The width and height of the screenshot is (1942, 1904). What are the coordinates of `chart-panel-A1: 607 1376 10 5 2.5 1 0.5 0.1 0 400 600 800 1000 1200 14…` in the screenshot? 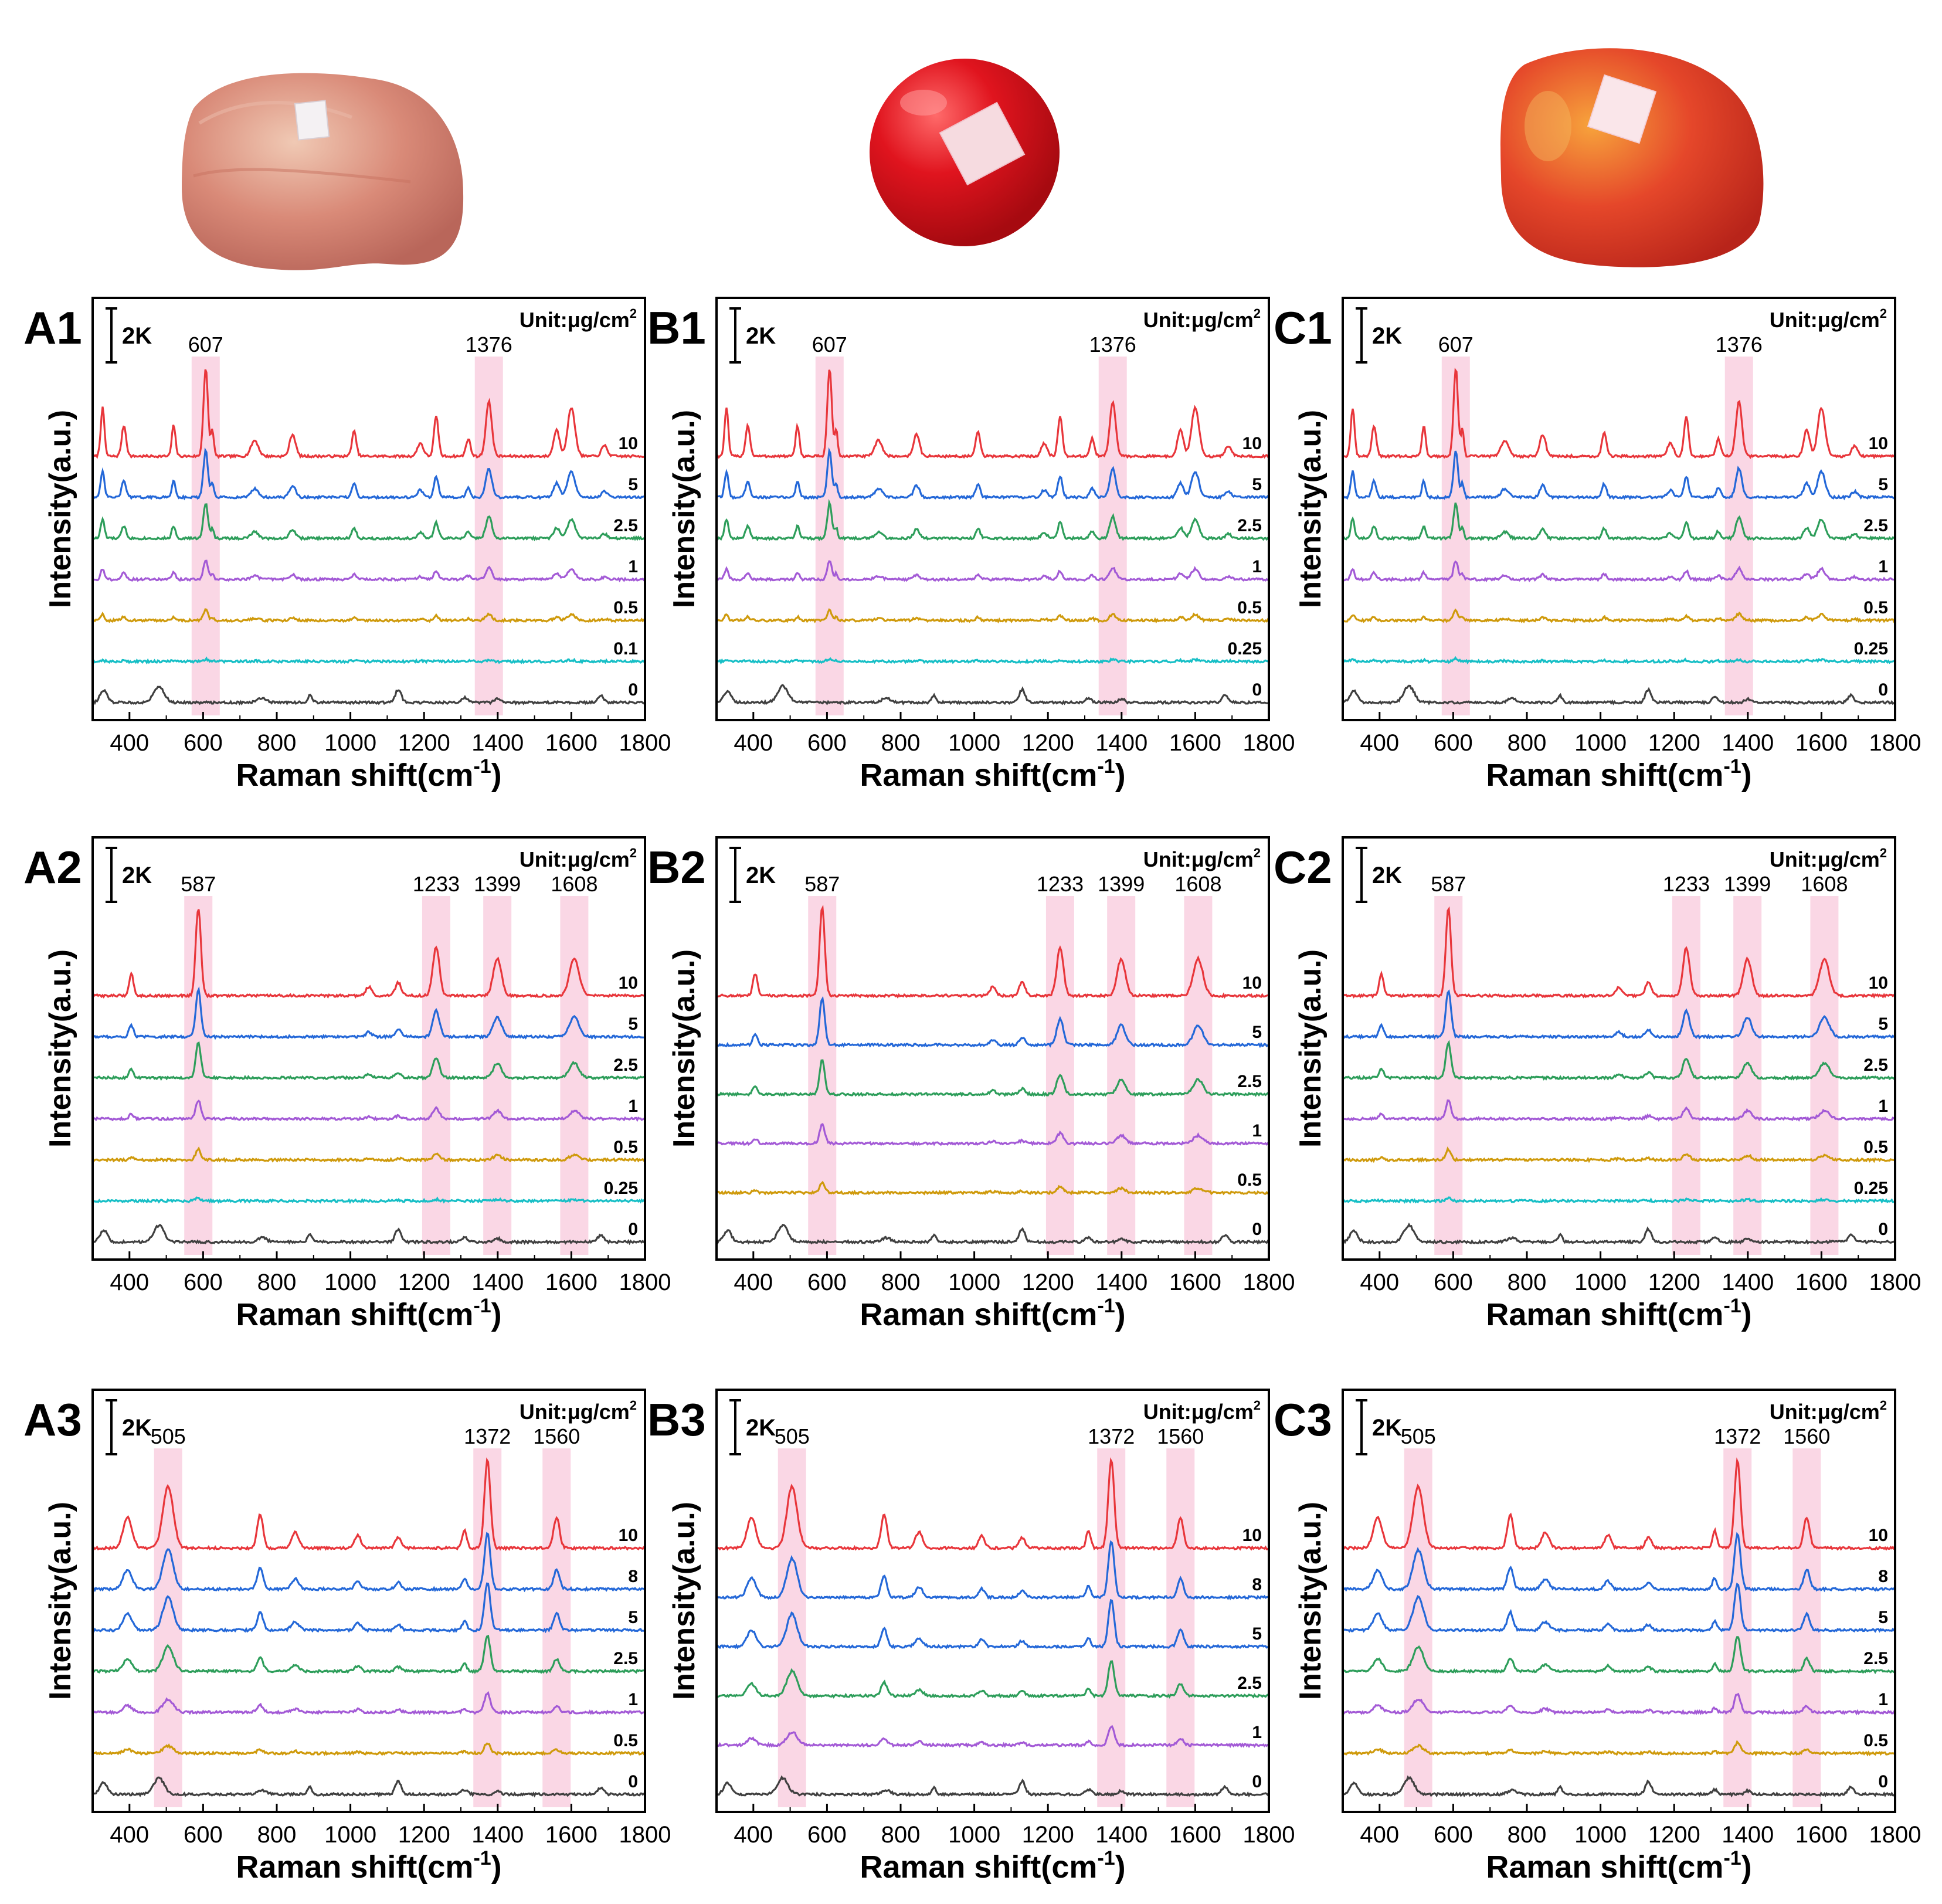 It's located at (347, 545).